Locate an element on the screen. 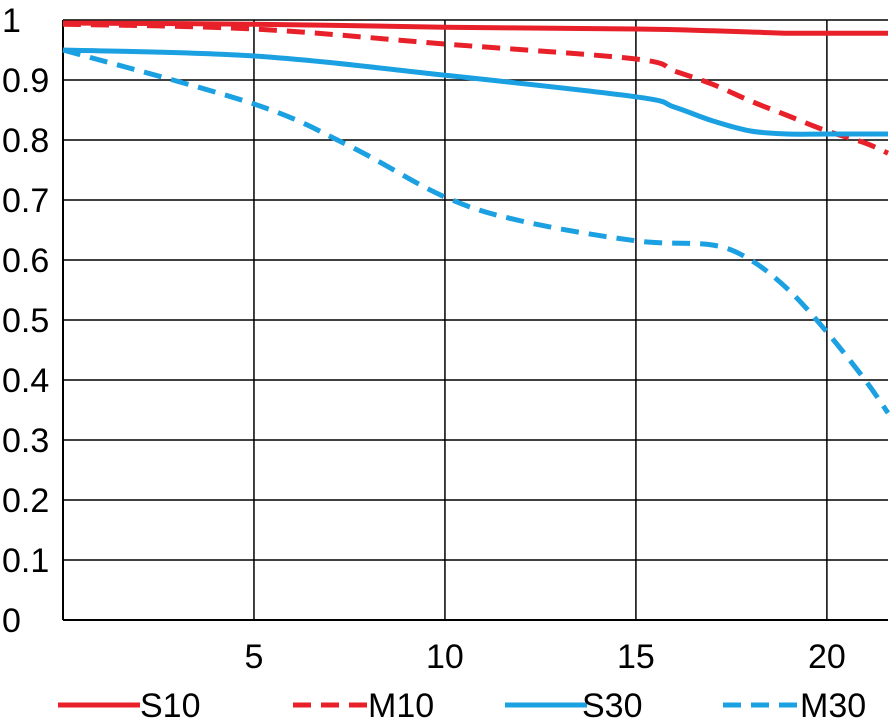 The height and width of the screenshot is (728, 896). legend-label-s30: S30 is located at coordinates (612, 706).